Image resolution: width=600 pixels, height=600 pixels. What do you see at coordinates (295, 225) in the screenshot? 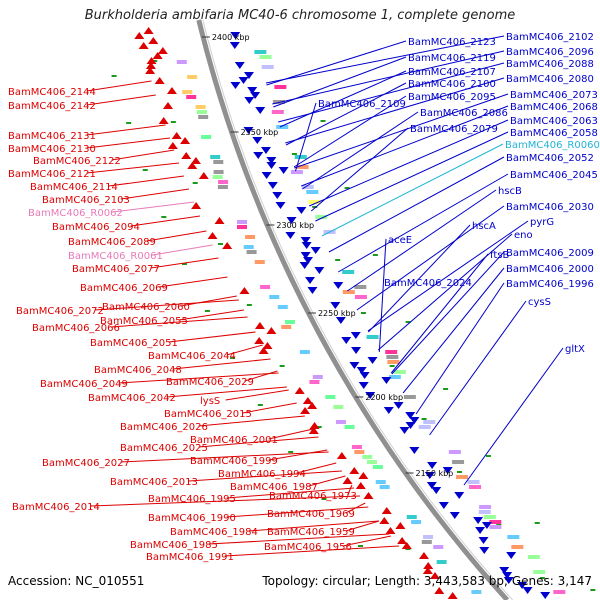
I see `tick-label: 2300 kbp` at bounding box center [295, 225].